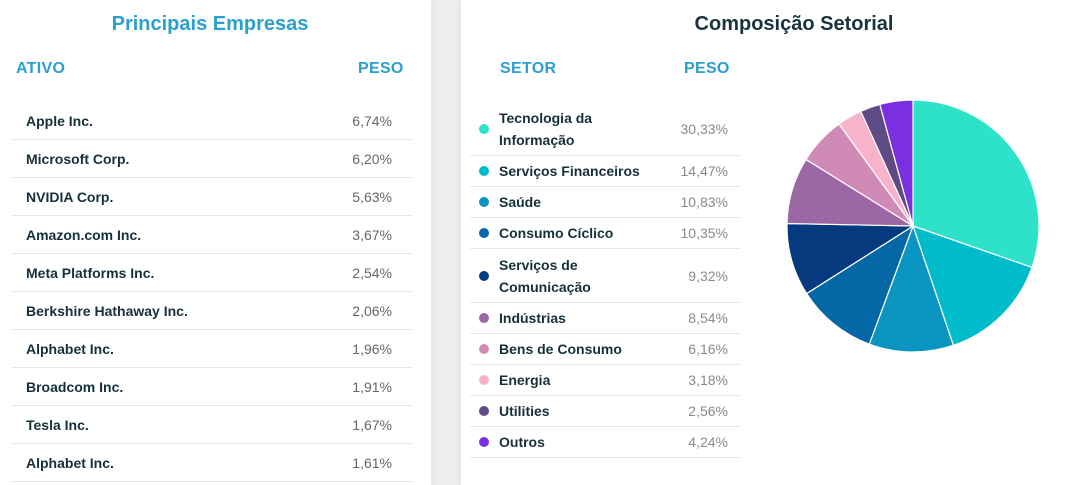 The height and width of the screenshot is (485, 1068). Describe the element at coordinates (708, 318) in the screenshot. I see `sector-weight: 8,54%` at that location.